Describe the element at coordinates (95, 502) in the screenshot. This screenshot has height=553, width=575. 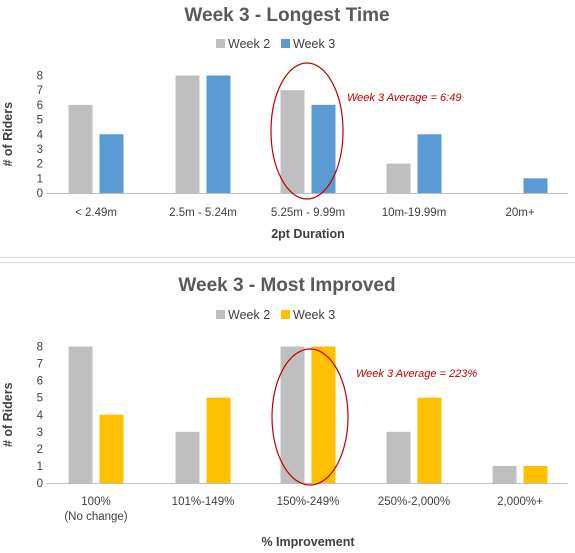
I see `x-category-label-line: 100%` at that location.